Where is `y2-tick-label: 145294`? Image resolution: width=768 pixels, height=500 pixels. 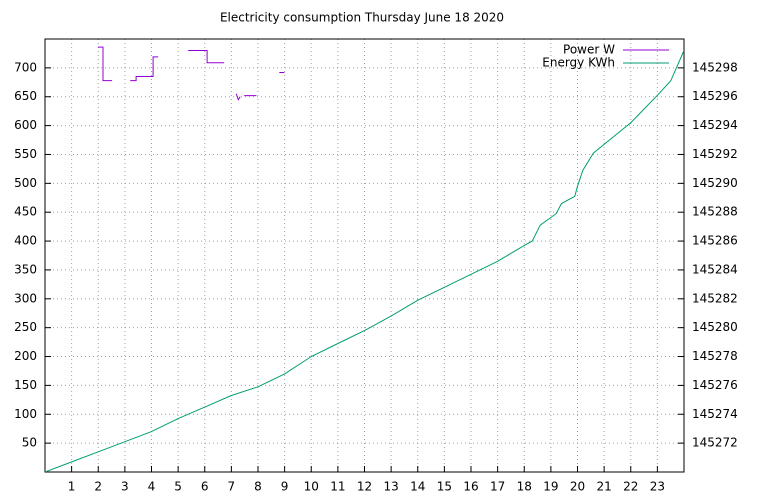 y2-tick-label: 145294 is located at coordinates (715, 125).